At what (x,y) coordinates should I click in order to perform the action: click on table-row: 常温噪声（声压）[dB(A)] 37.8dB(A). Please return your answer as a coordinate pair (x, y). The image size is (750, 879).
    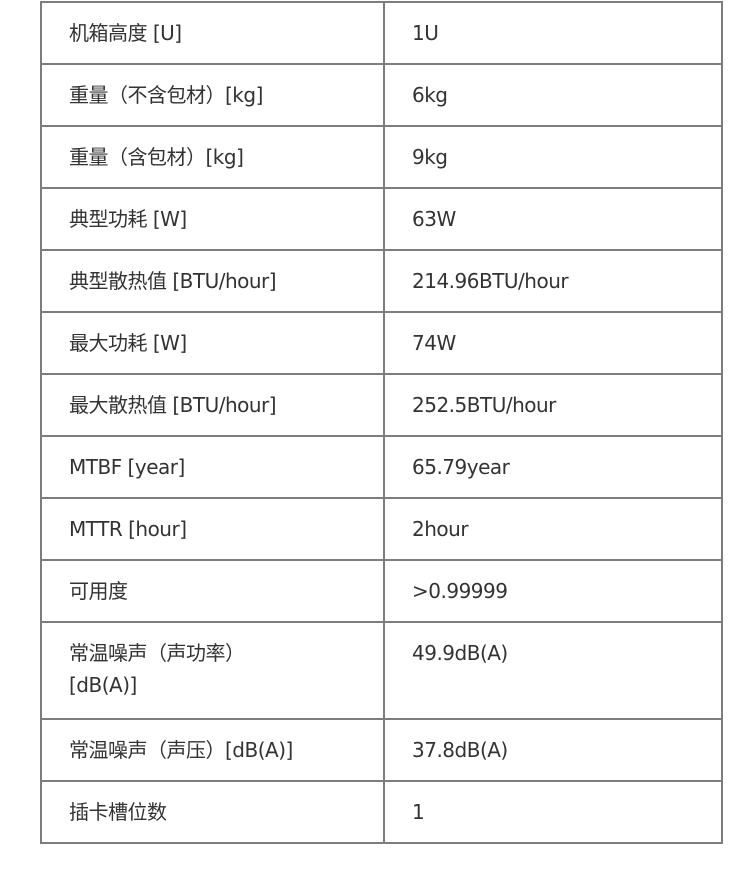
    Looking at the image, I should click on (381, 750).